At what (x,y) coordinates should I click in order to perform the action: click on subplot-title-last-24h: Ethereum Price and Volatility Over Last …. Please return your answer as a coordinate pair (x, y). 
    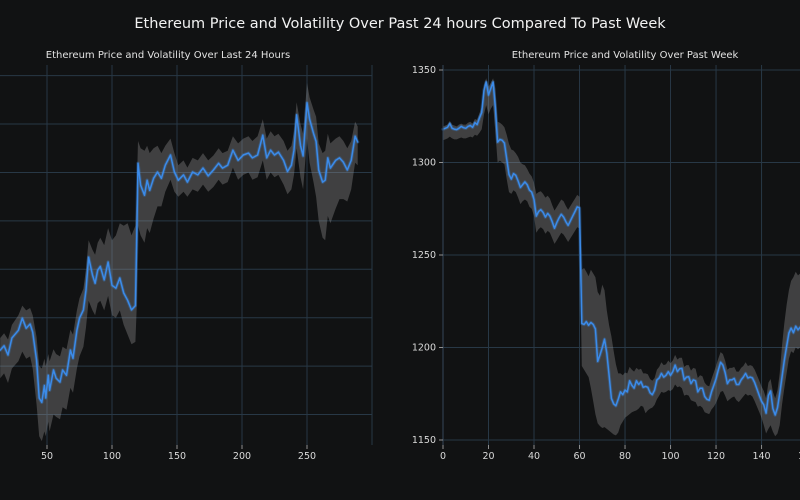
    Looking at the image, I should click on (168, 55).